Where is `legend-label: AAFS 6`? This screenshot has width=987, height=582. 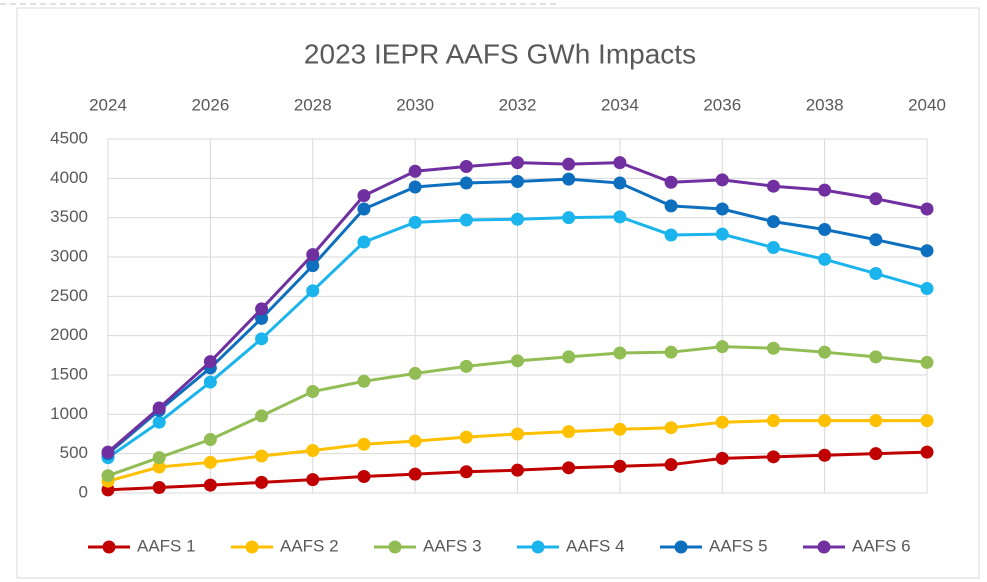 legend-label: AAFS 6 is located at coordinates (881, 545).